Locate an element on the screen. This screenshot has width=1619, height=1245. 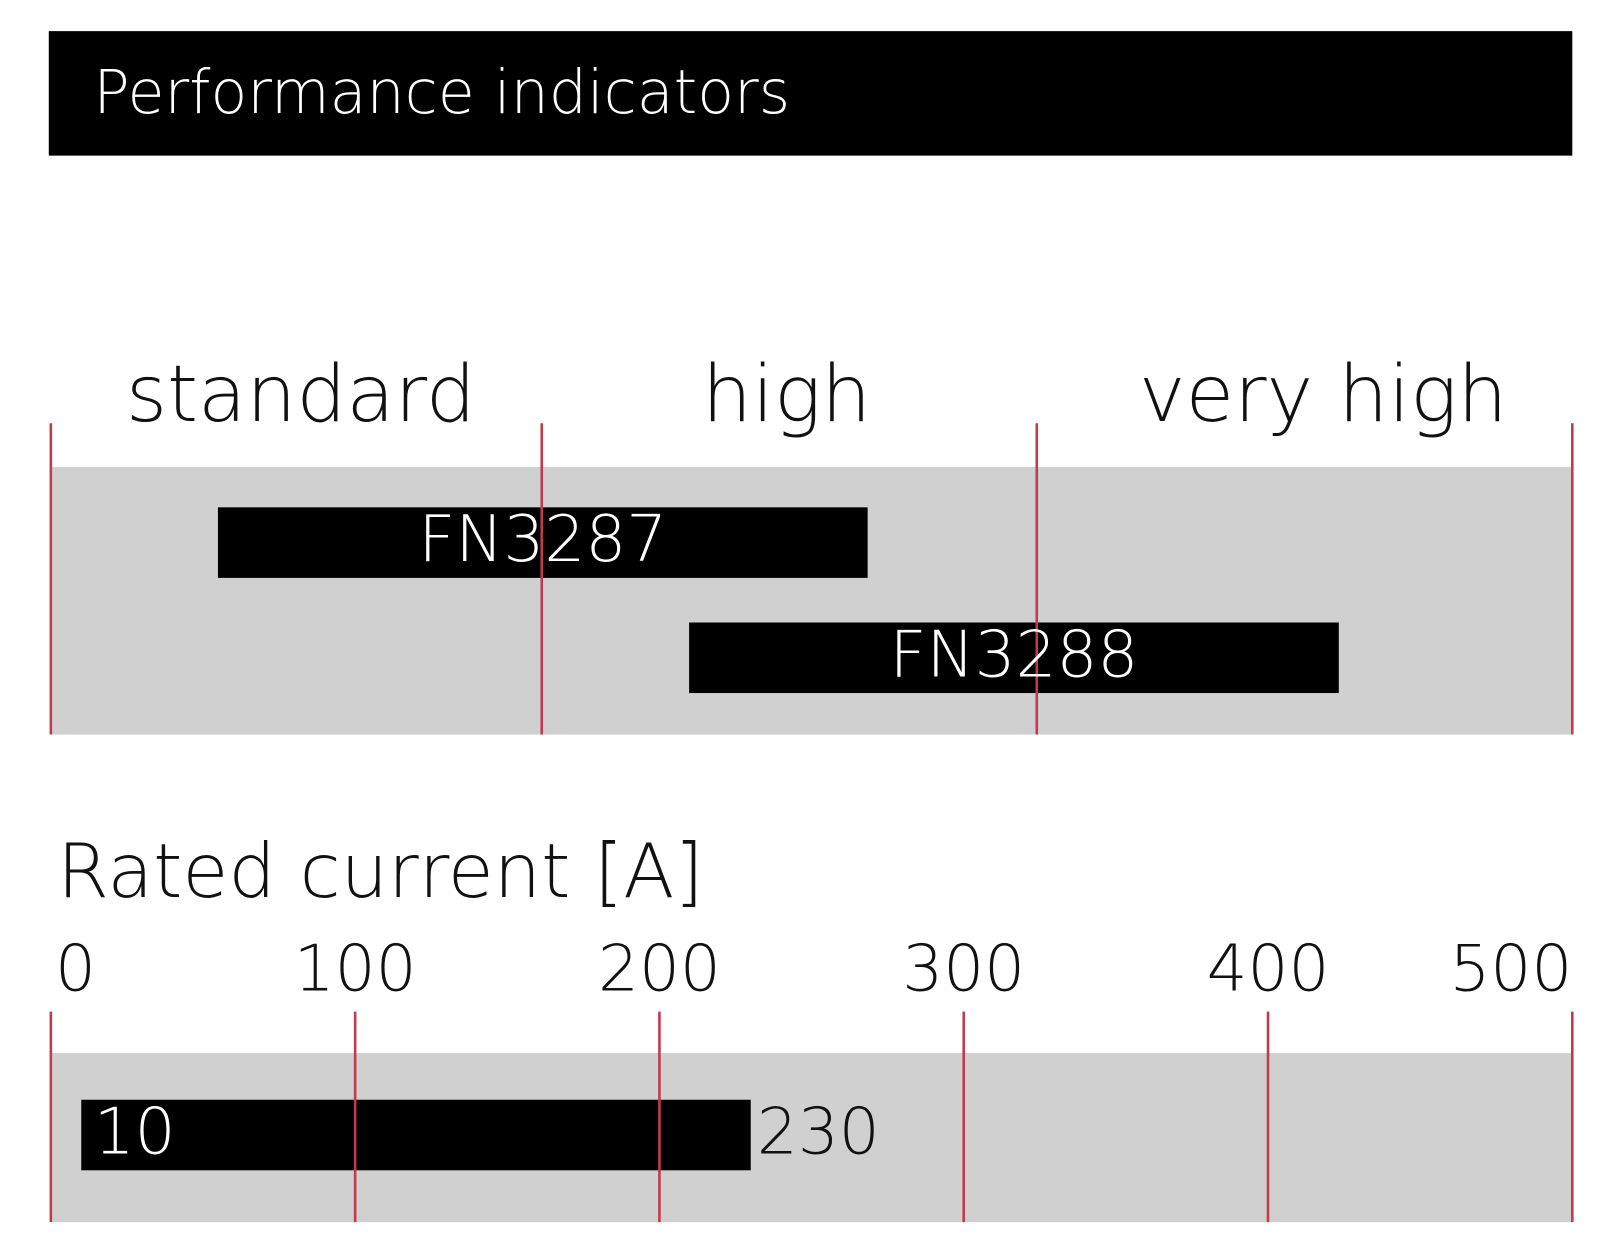
range-bar is located at coordinates (416, 1135).